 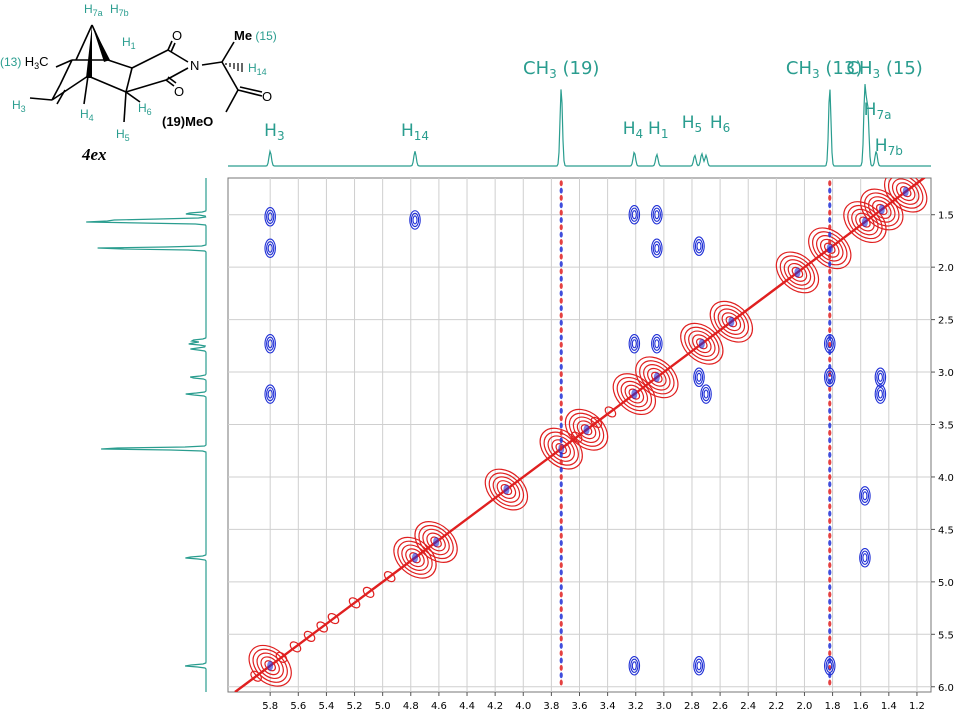 I want to click on x-tick-label: 2.8, so click(x=692, y=706).